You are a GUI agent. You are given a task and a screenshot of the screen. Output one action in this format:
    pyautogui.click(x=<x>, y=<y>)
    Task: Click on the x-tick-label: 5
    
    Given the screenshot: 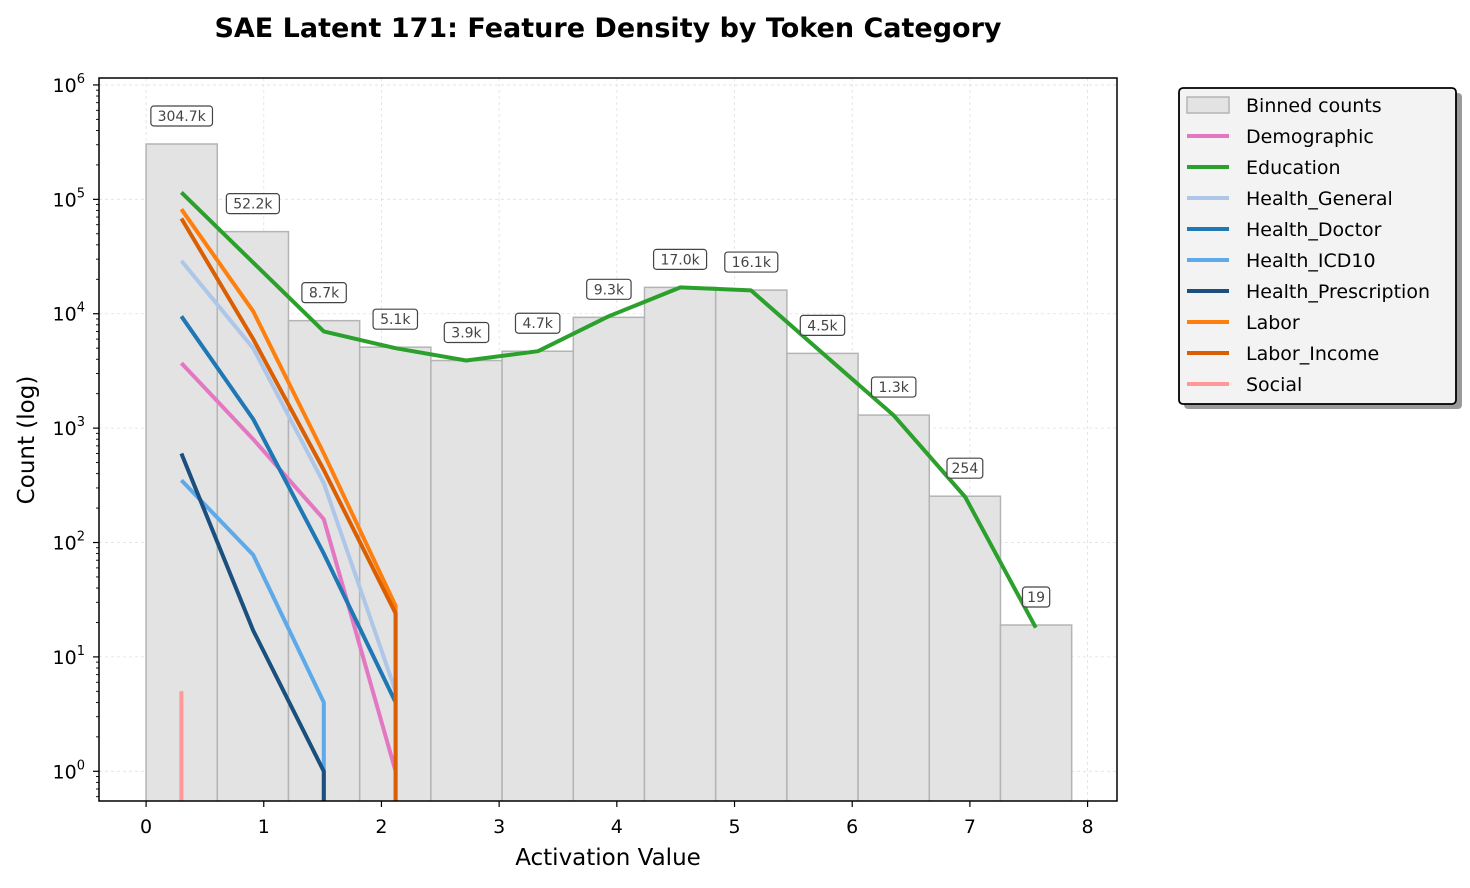 What is the action you would take?
    pyautogui.click(x=734, y=827)
    